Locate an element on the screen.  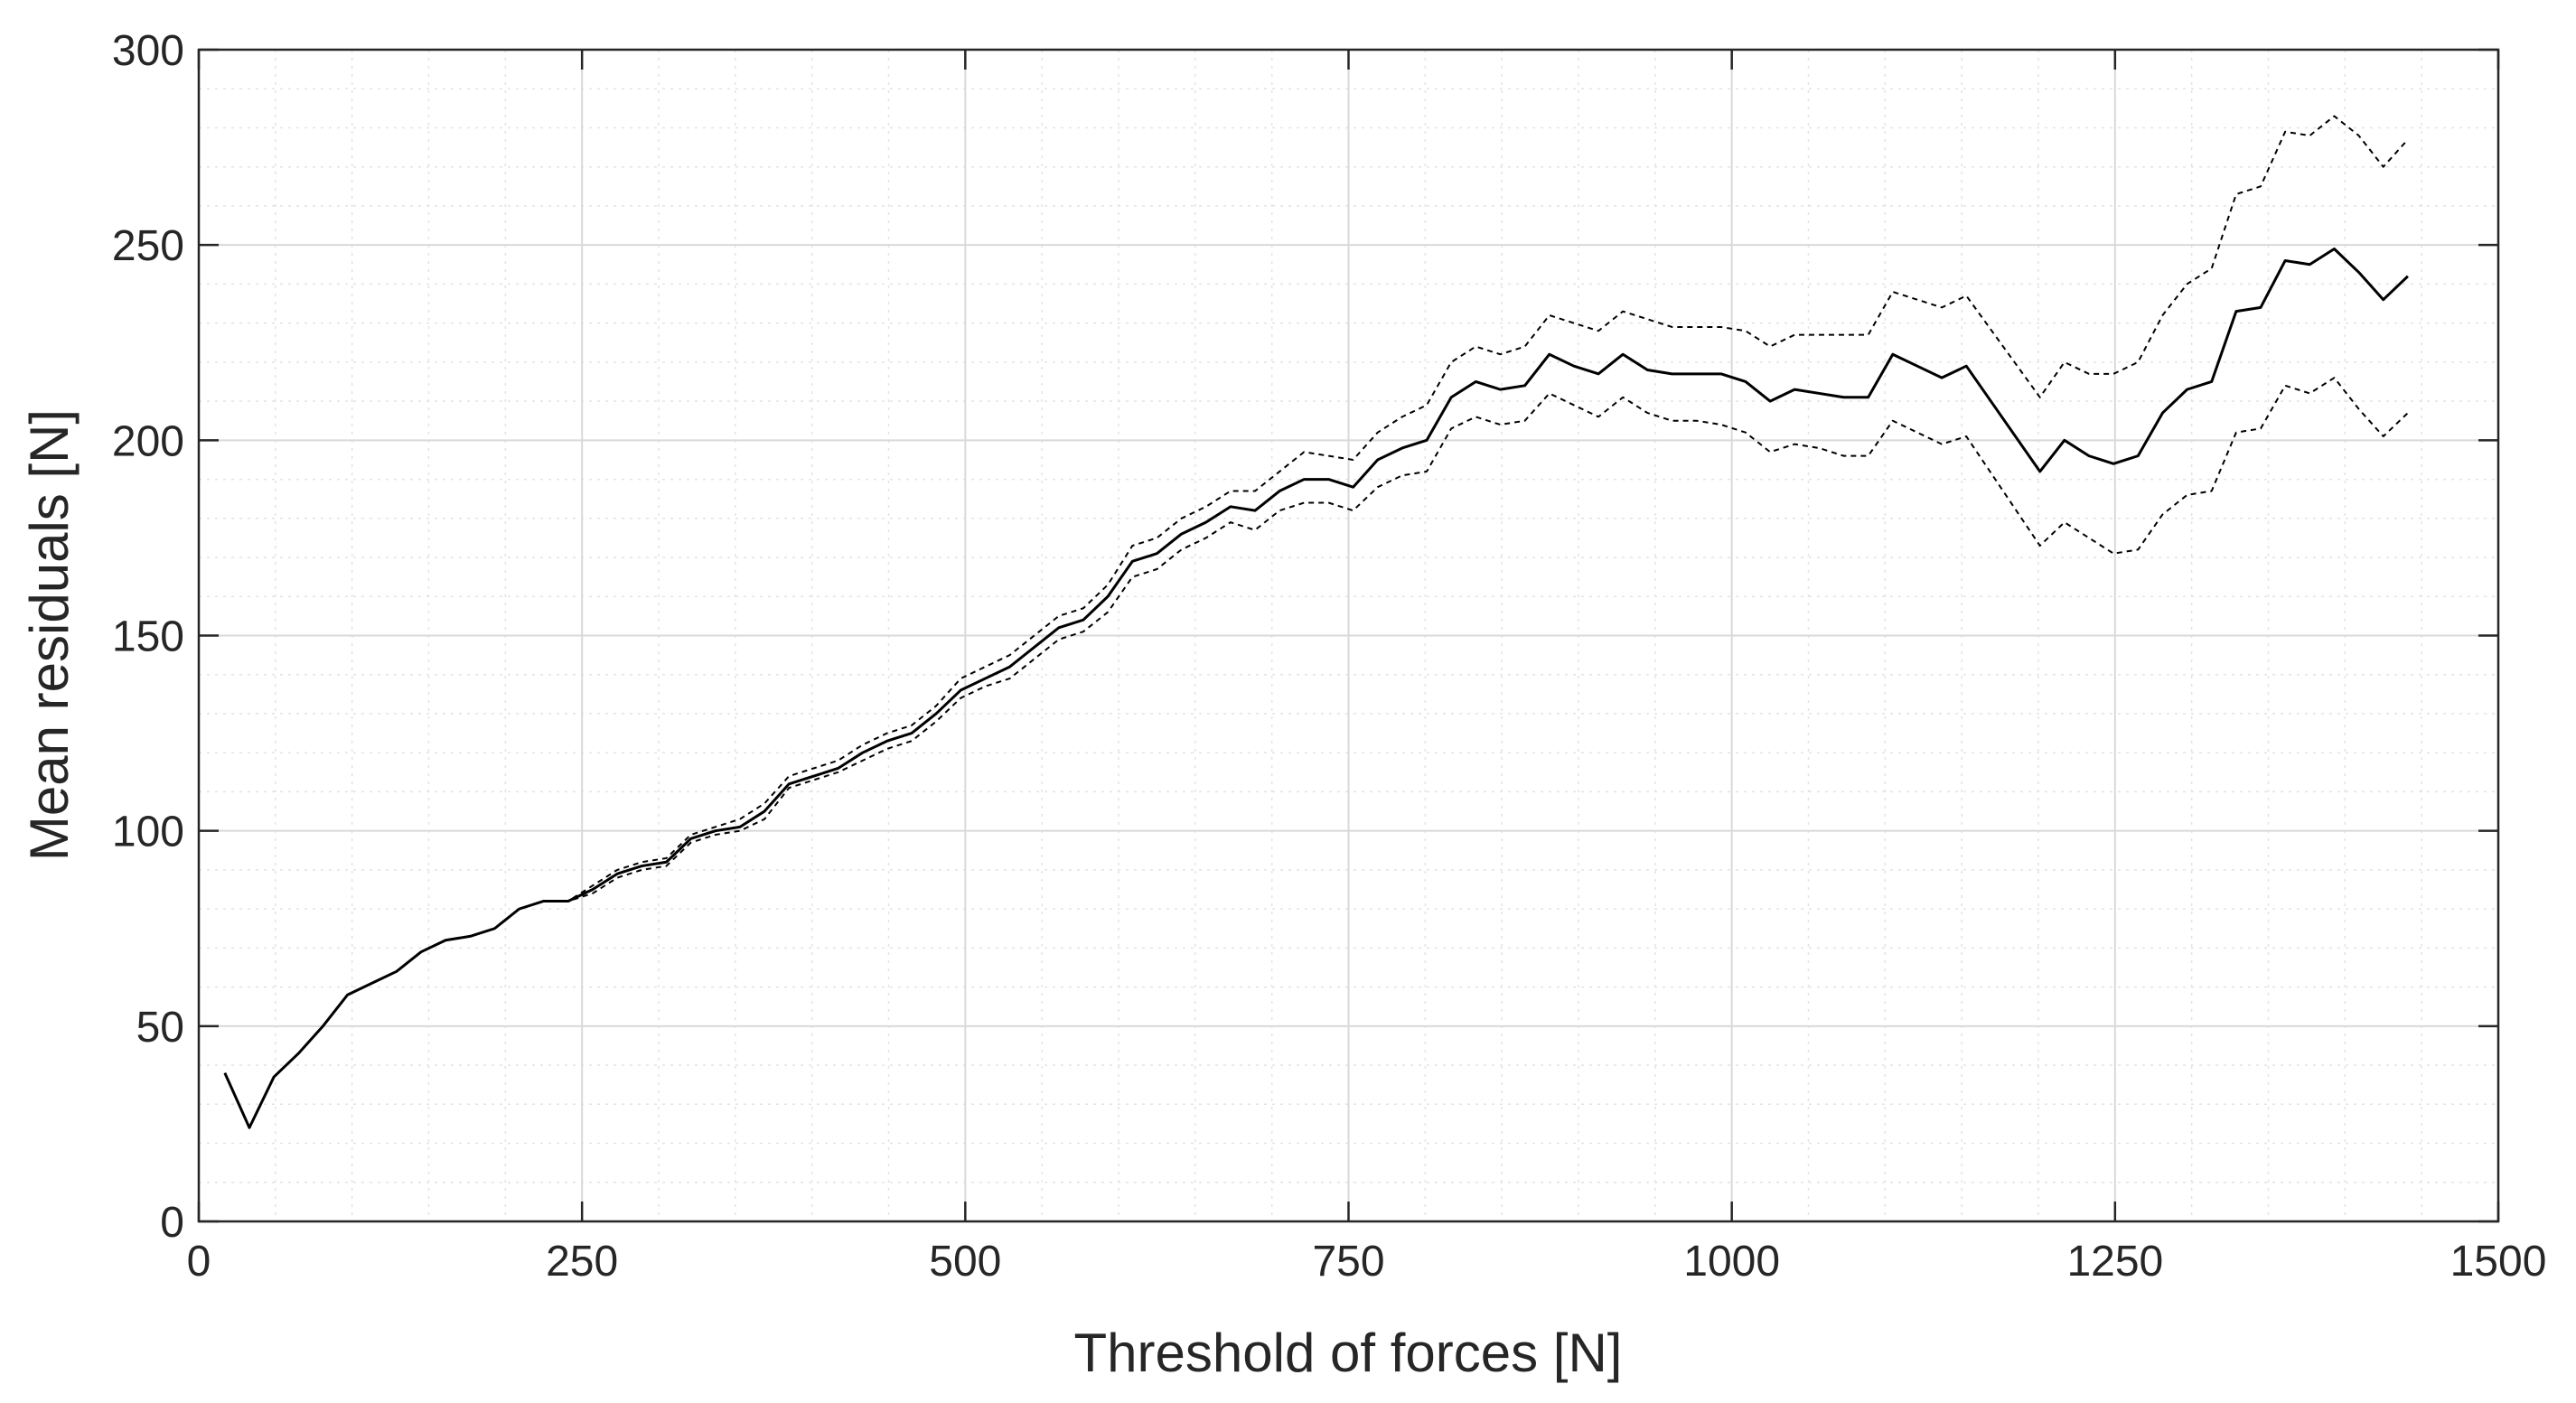
x-tick-label: 1000 is located at coordinates (1731, 1262).